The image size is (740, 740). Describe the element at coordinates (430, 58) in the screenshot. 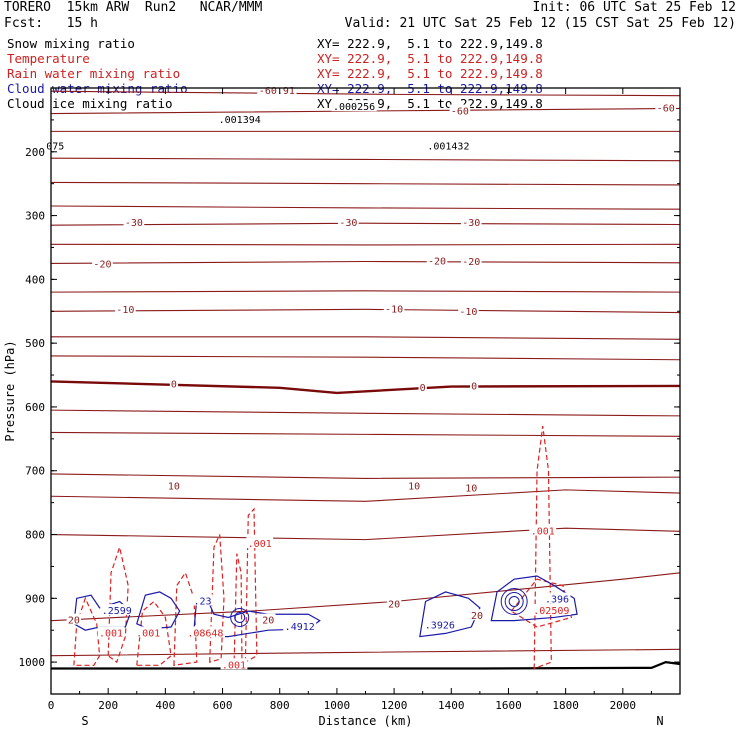

I see `legend-xy-range: XY= 222.9, 5.1 to 222.9,149.8` at that location.